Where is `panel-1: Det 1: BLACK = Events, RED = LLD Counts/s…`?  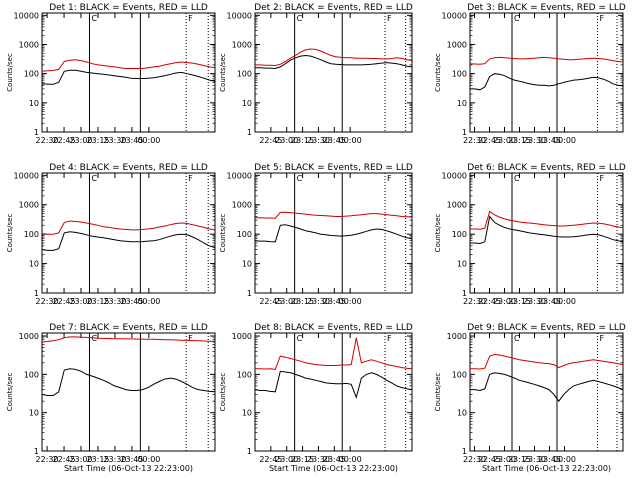 panel-1: Det 1: BLACK = Events, RED = LLD Counts/s… is located at coordinates (111, 74).